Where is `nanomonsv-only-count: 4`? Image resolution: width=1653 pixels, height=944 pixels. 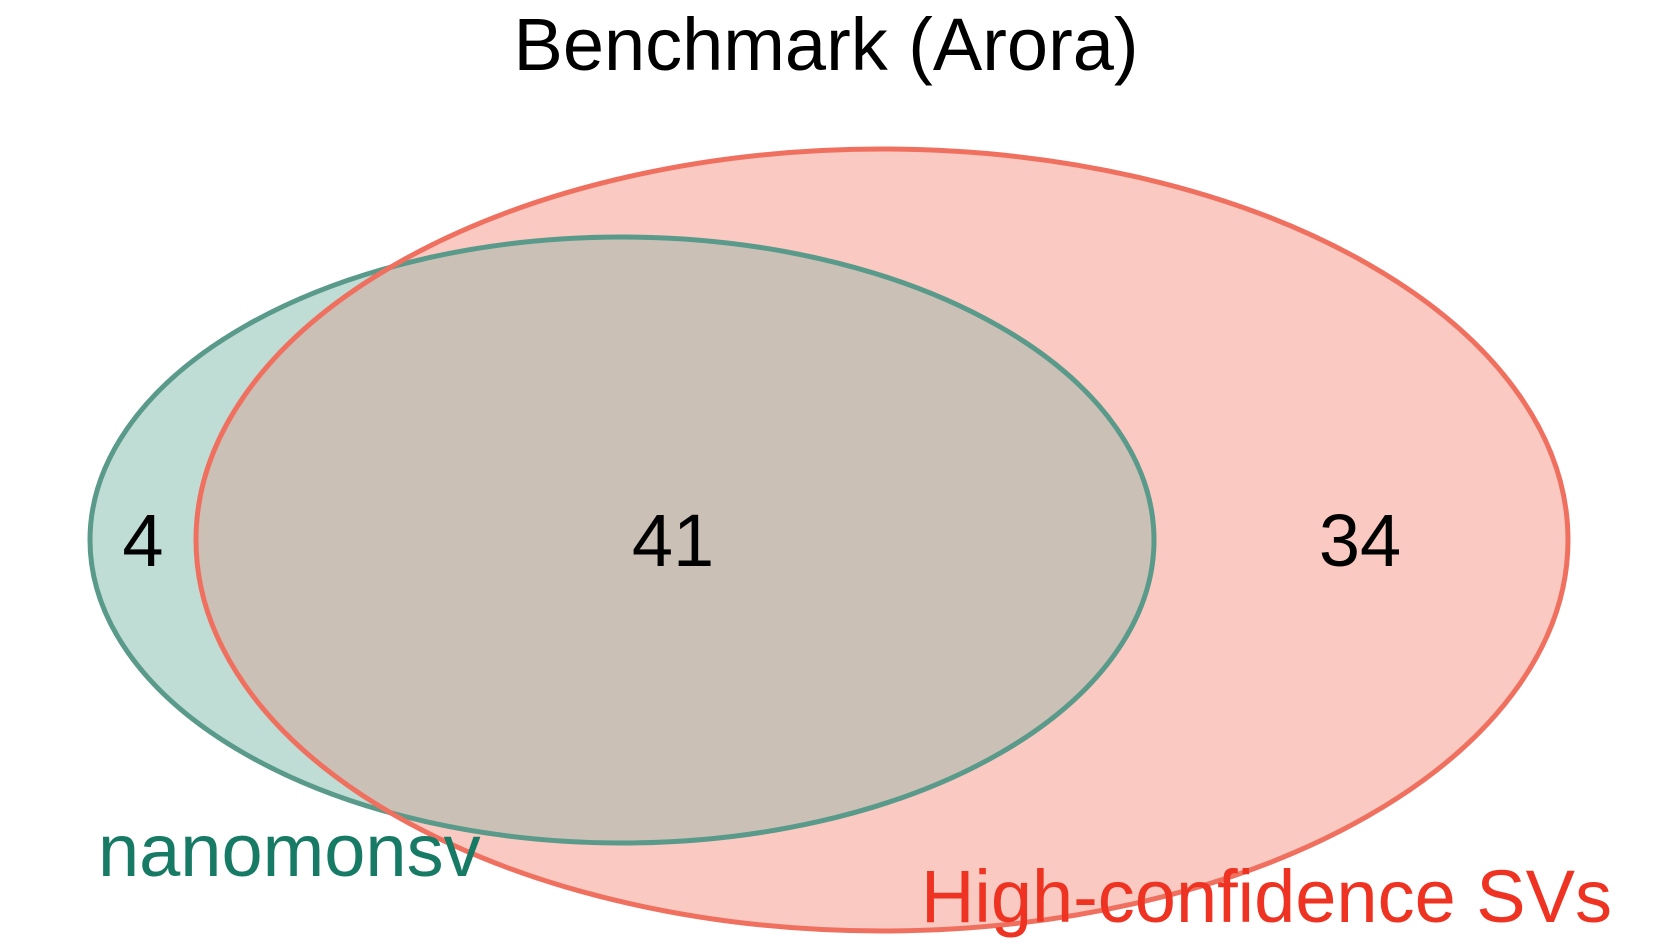
nanomonsv-only-count: 4 is located at coordinates (142, 540).